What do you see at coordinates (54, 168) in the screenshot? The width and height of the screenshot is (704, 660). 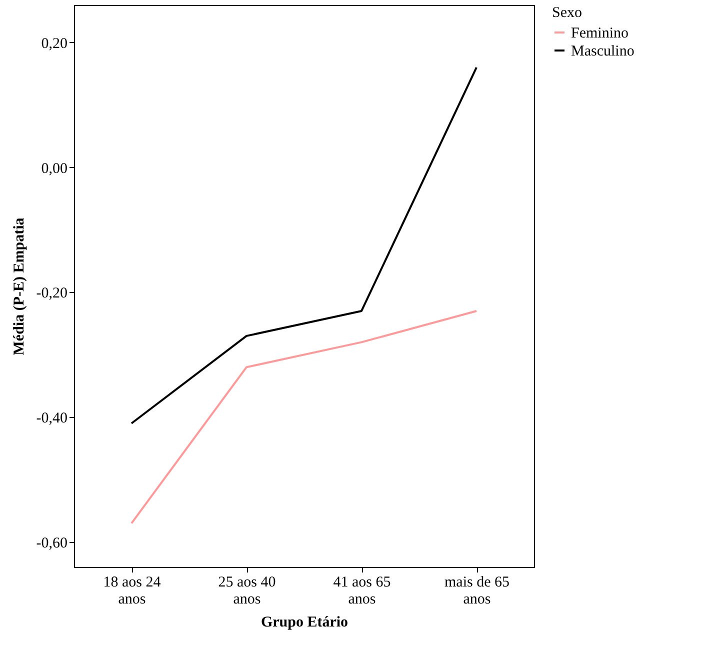 I see `y-tick-label: 0,00` at bounding box center [54, 168].